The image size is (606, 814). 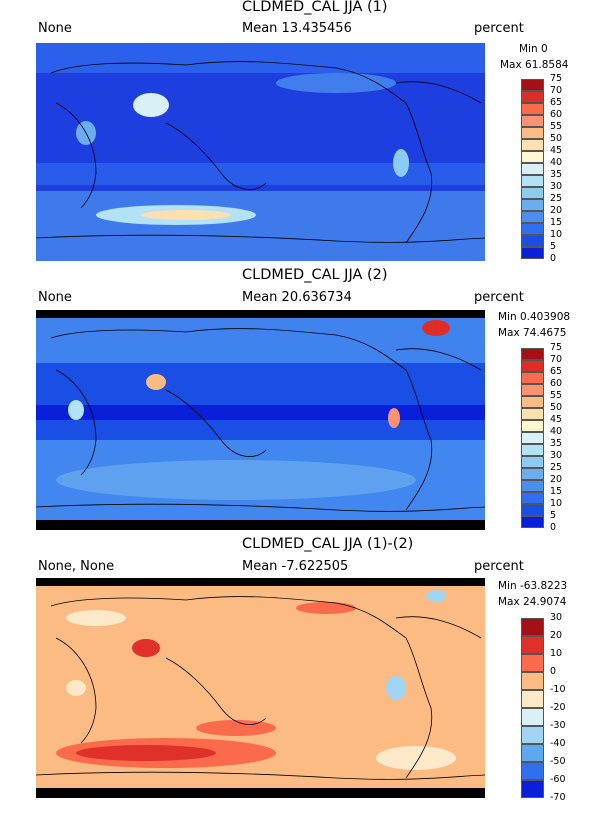 What do you see at coordinates (558, 797) in the screenshot?
I see `colorbar-tick-label: -70` at bounding box center [558, 797].